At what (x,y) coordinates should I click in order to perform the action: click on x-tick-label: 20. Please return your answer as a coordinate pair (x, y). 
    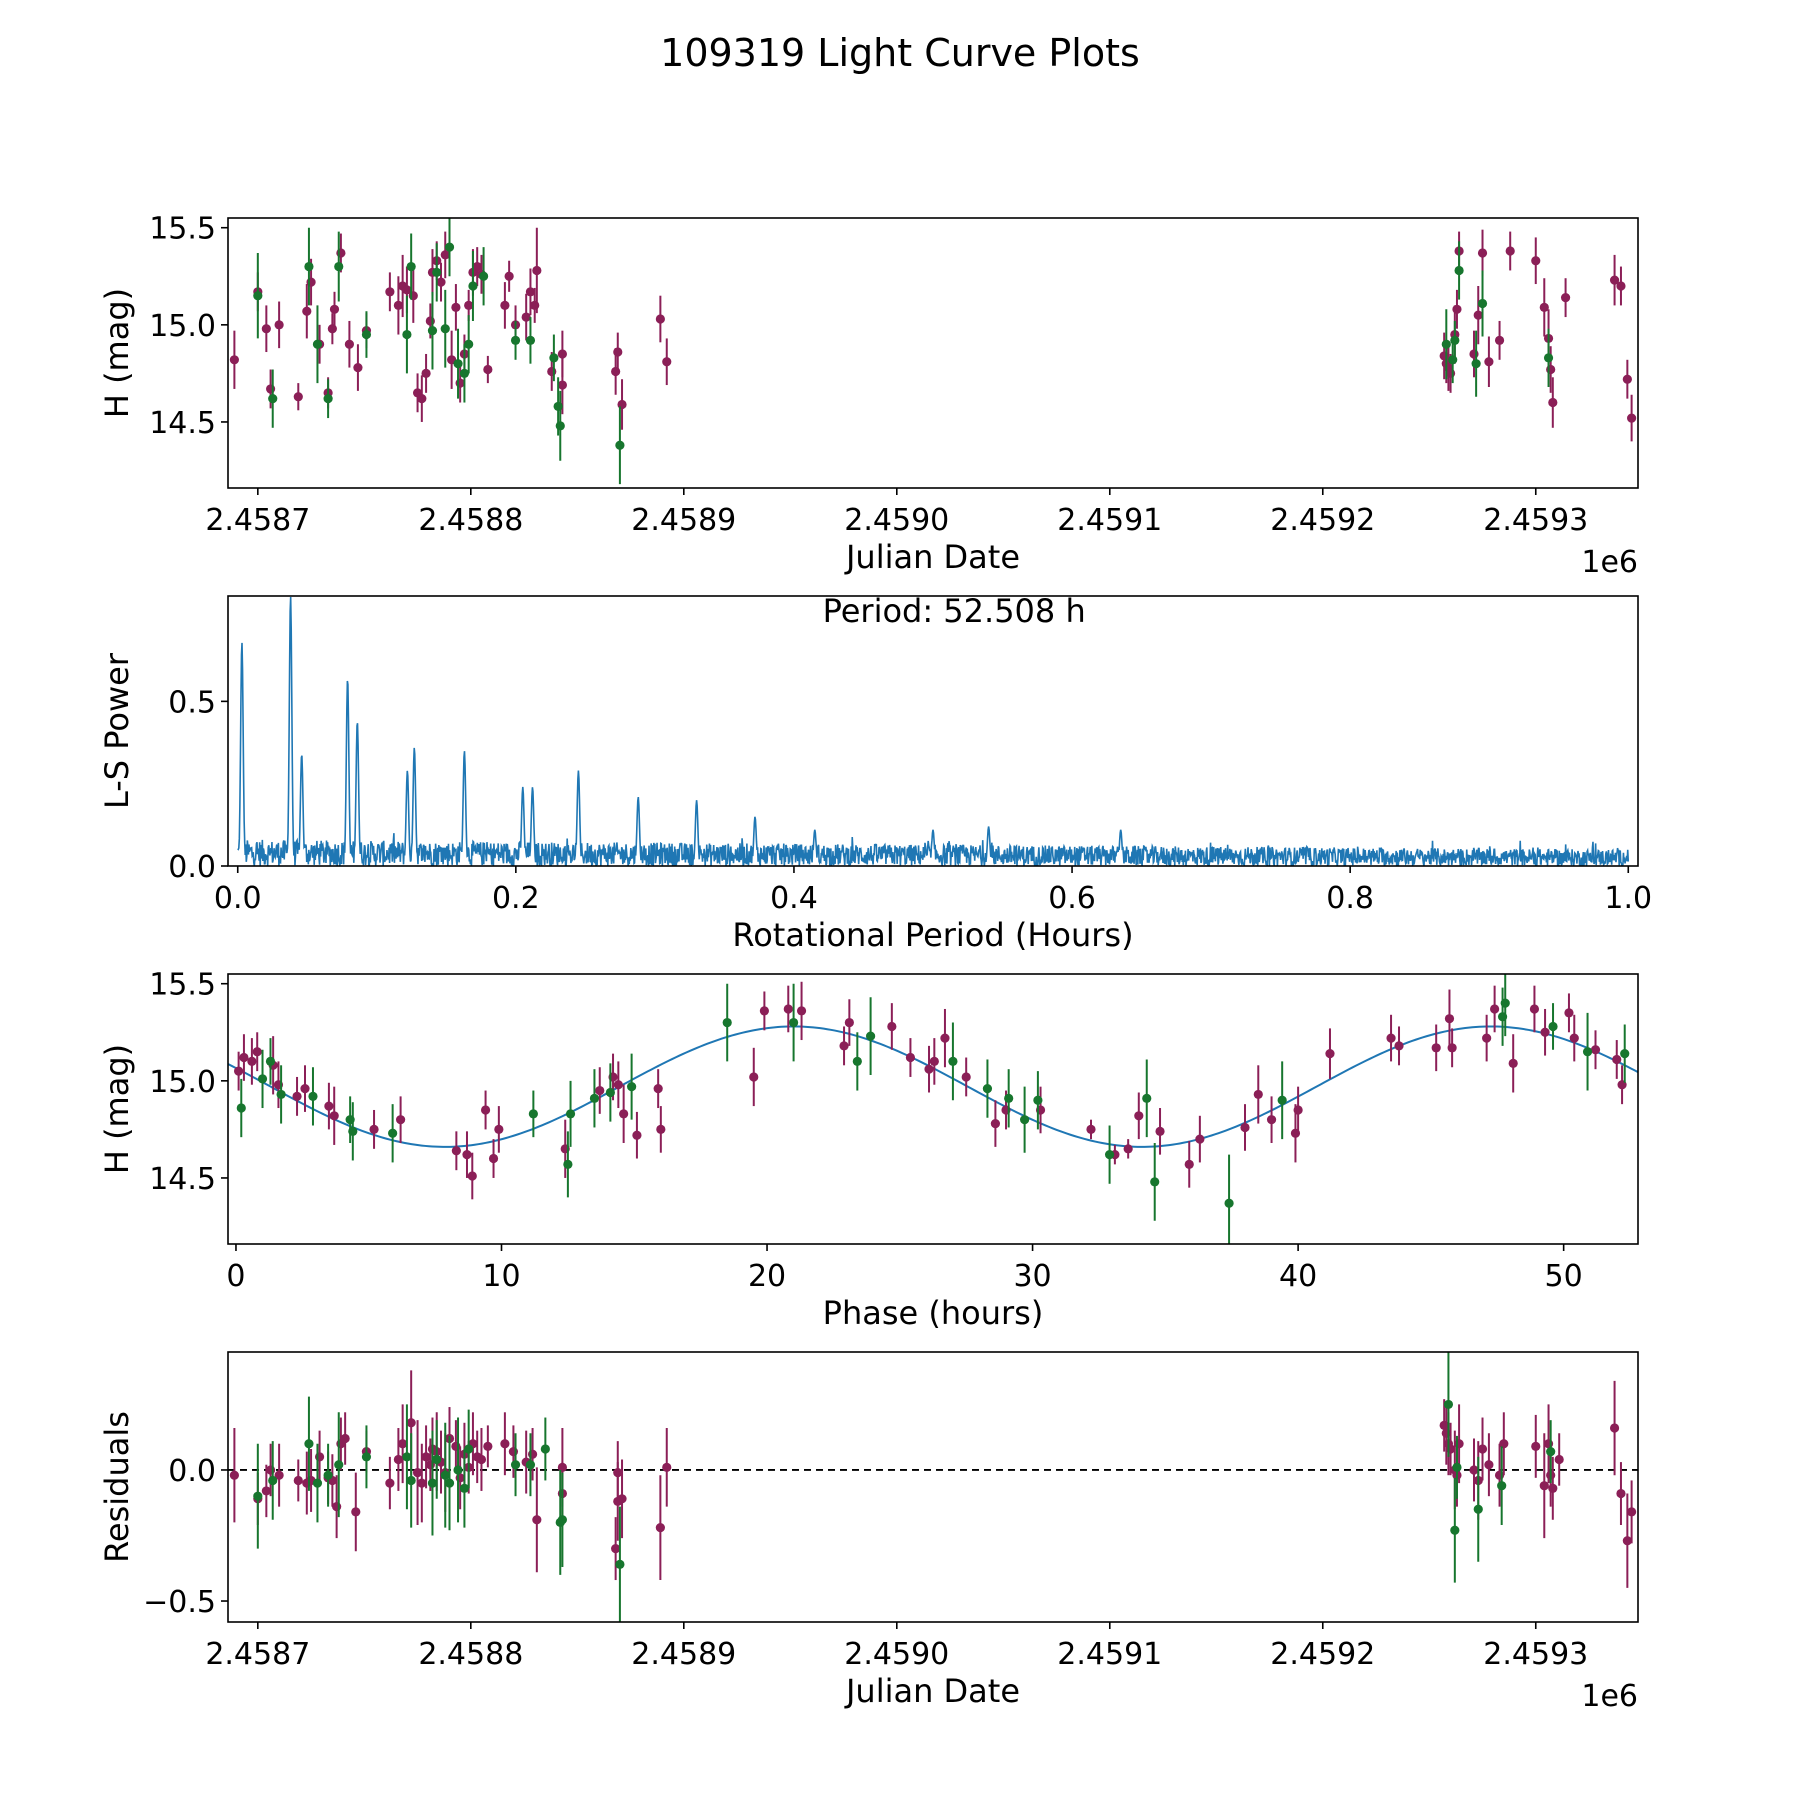
    Looking at the image, I should click on (767, 1276).